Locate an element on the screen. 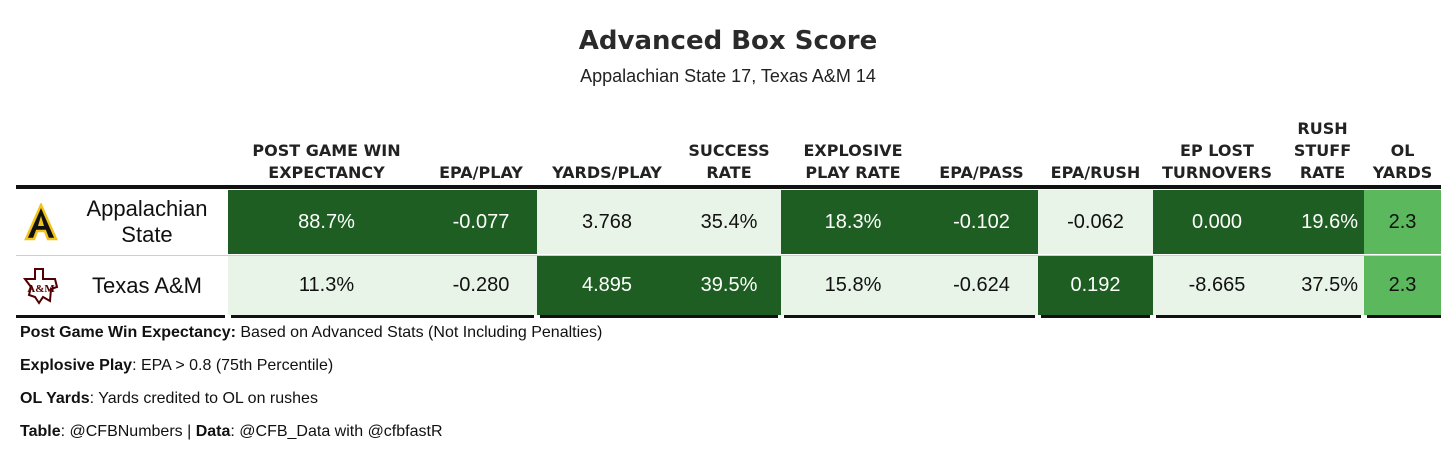  footnote-label: Table is located at coordinates (40, 431).